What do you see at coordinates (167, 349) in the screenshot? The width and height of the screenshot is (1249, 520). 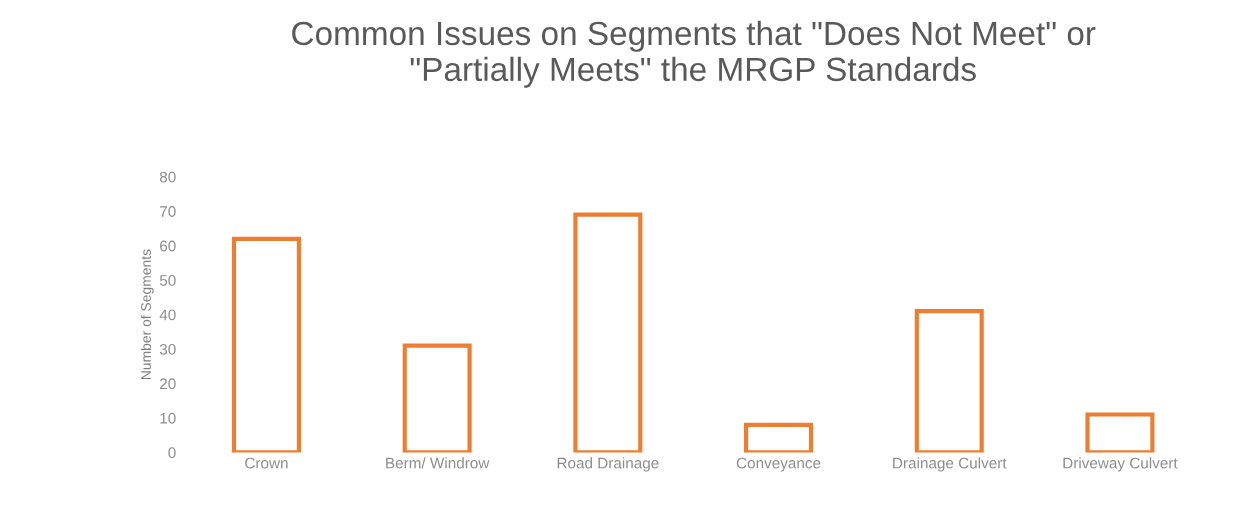 I see `y-tick-label: 30` at bounding box center [167, 349].